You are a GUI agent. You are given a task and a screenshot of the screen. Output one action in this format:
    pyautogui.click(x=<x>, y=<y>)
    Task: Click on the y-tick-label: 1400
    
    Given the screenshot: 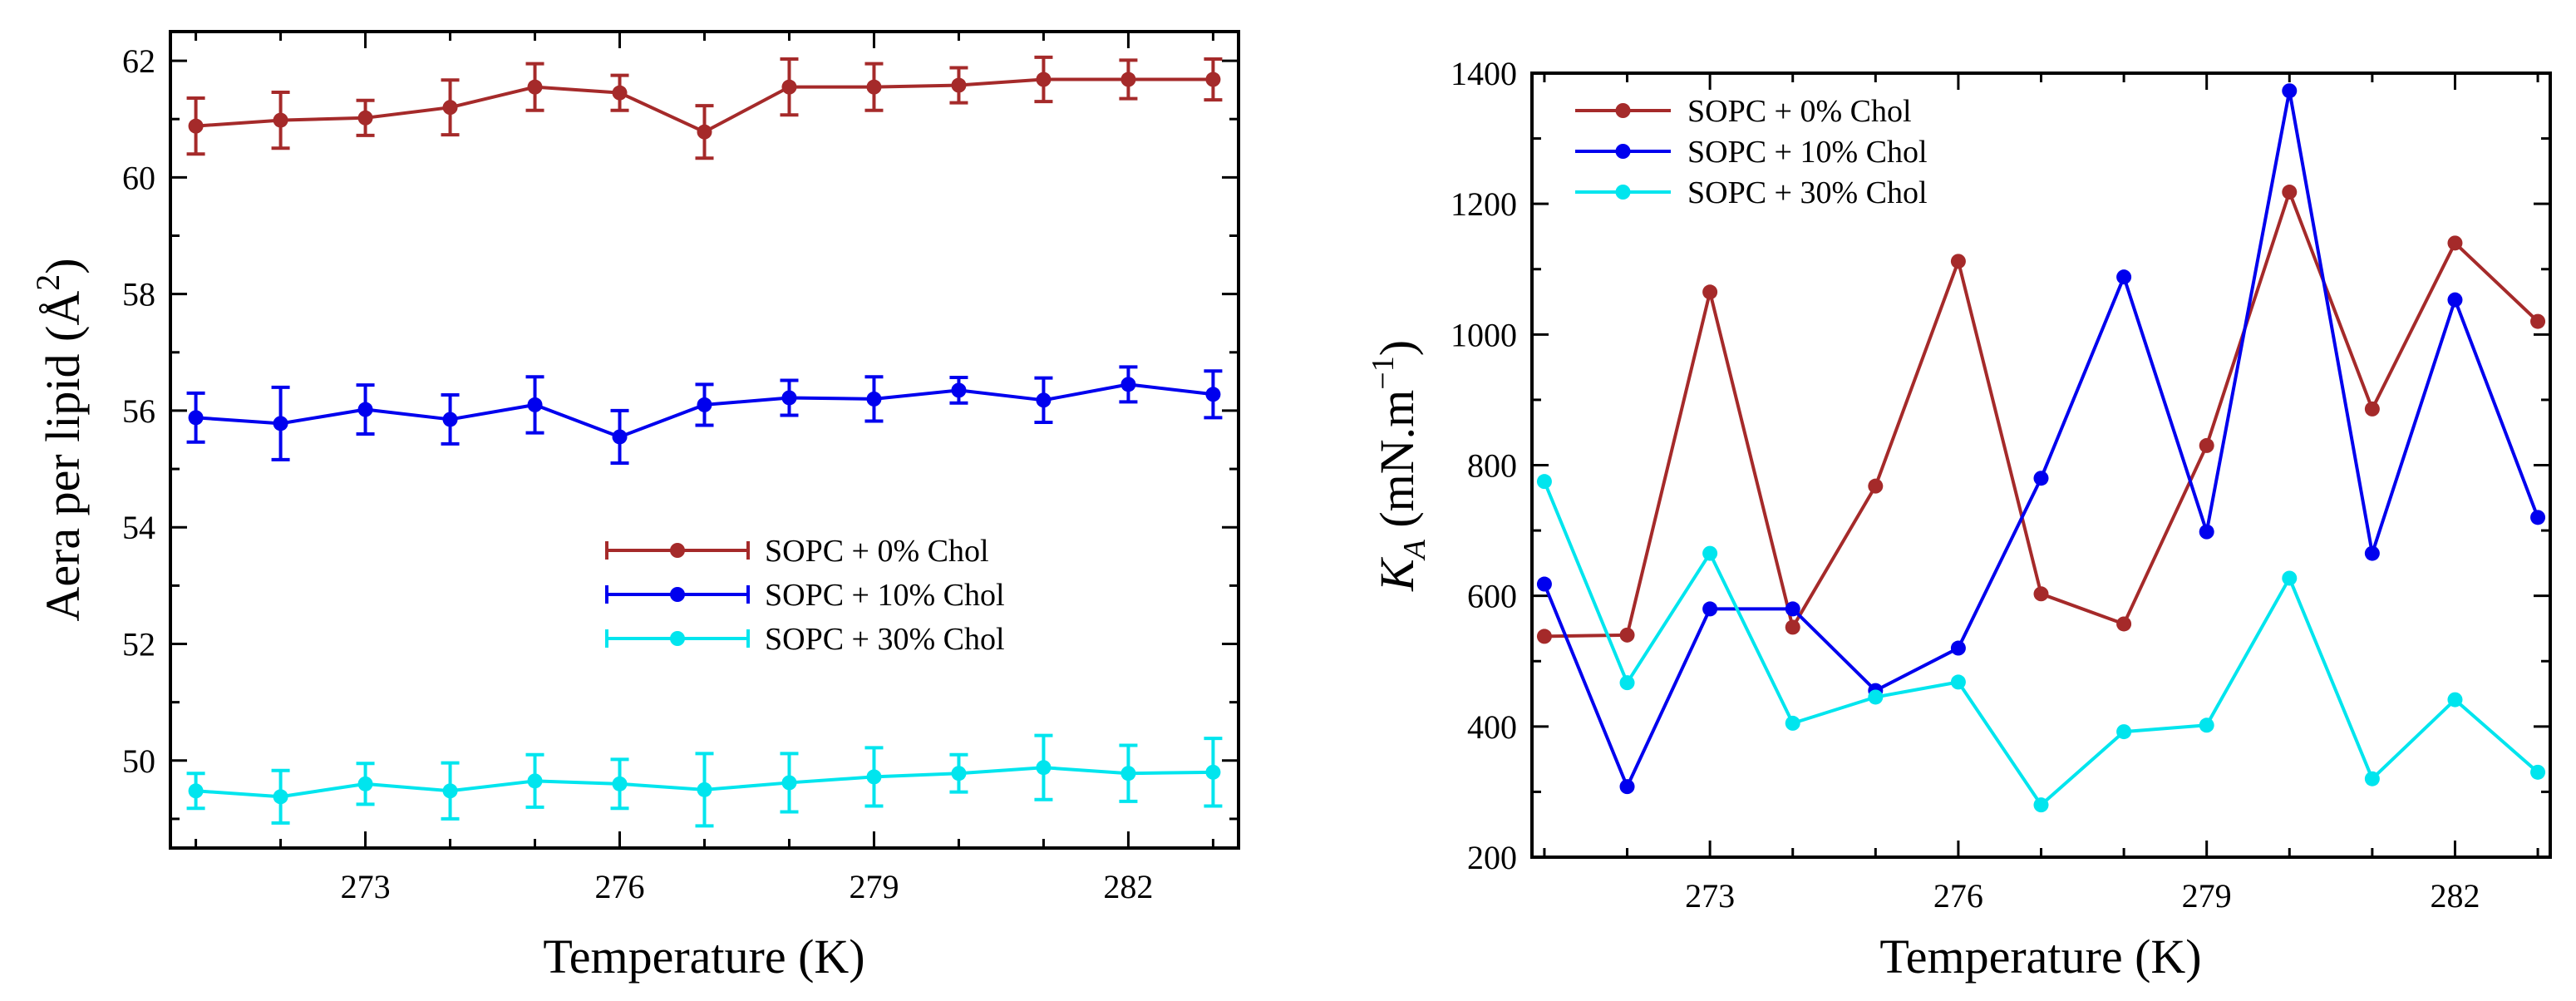 What is the action you would take?
    pyautogui.click(x=1484, y=73)
    